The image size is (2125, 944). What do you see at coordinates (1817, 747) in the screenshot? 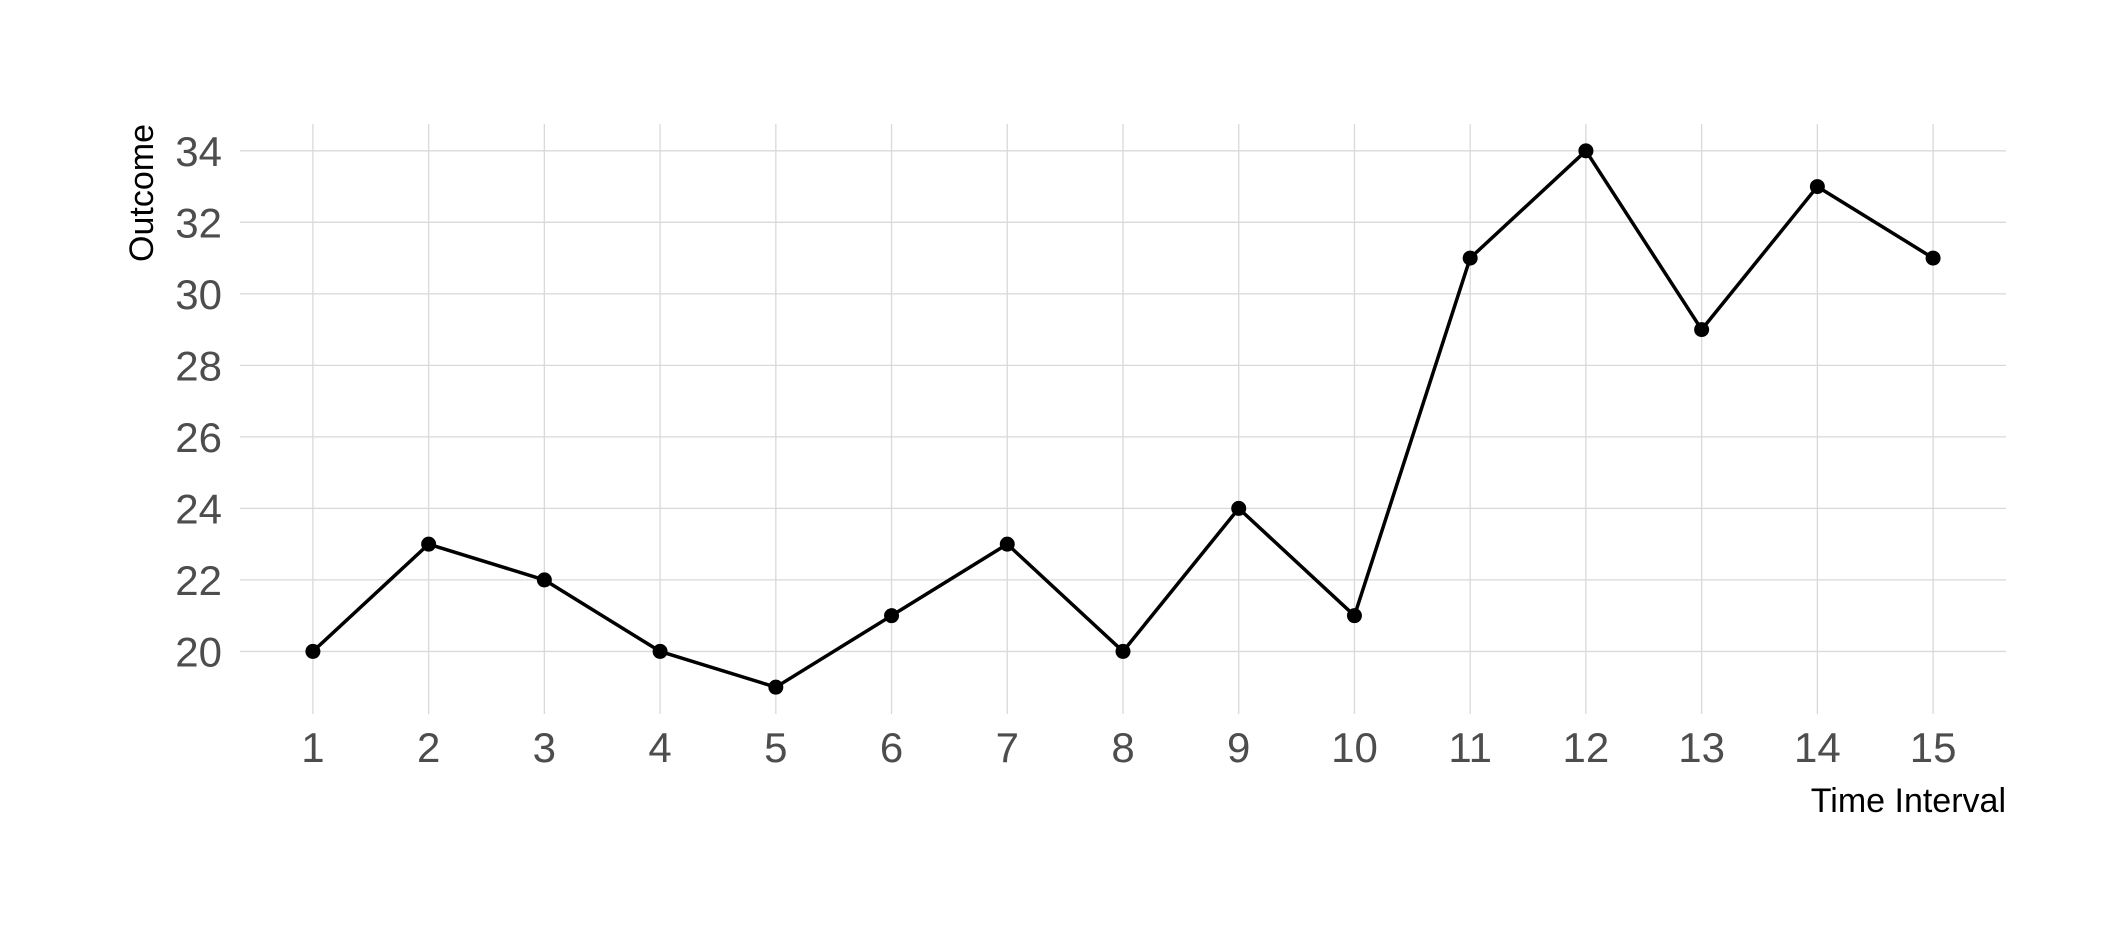
I see `x-tick-label: 14` at bounding box center [1817, 747].